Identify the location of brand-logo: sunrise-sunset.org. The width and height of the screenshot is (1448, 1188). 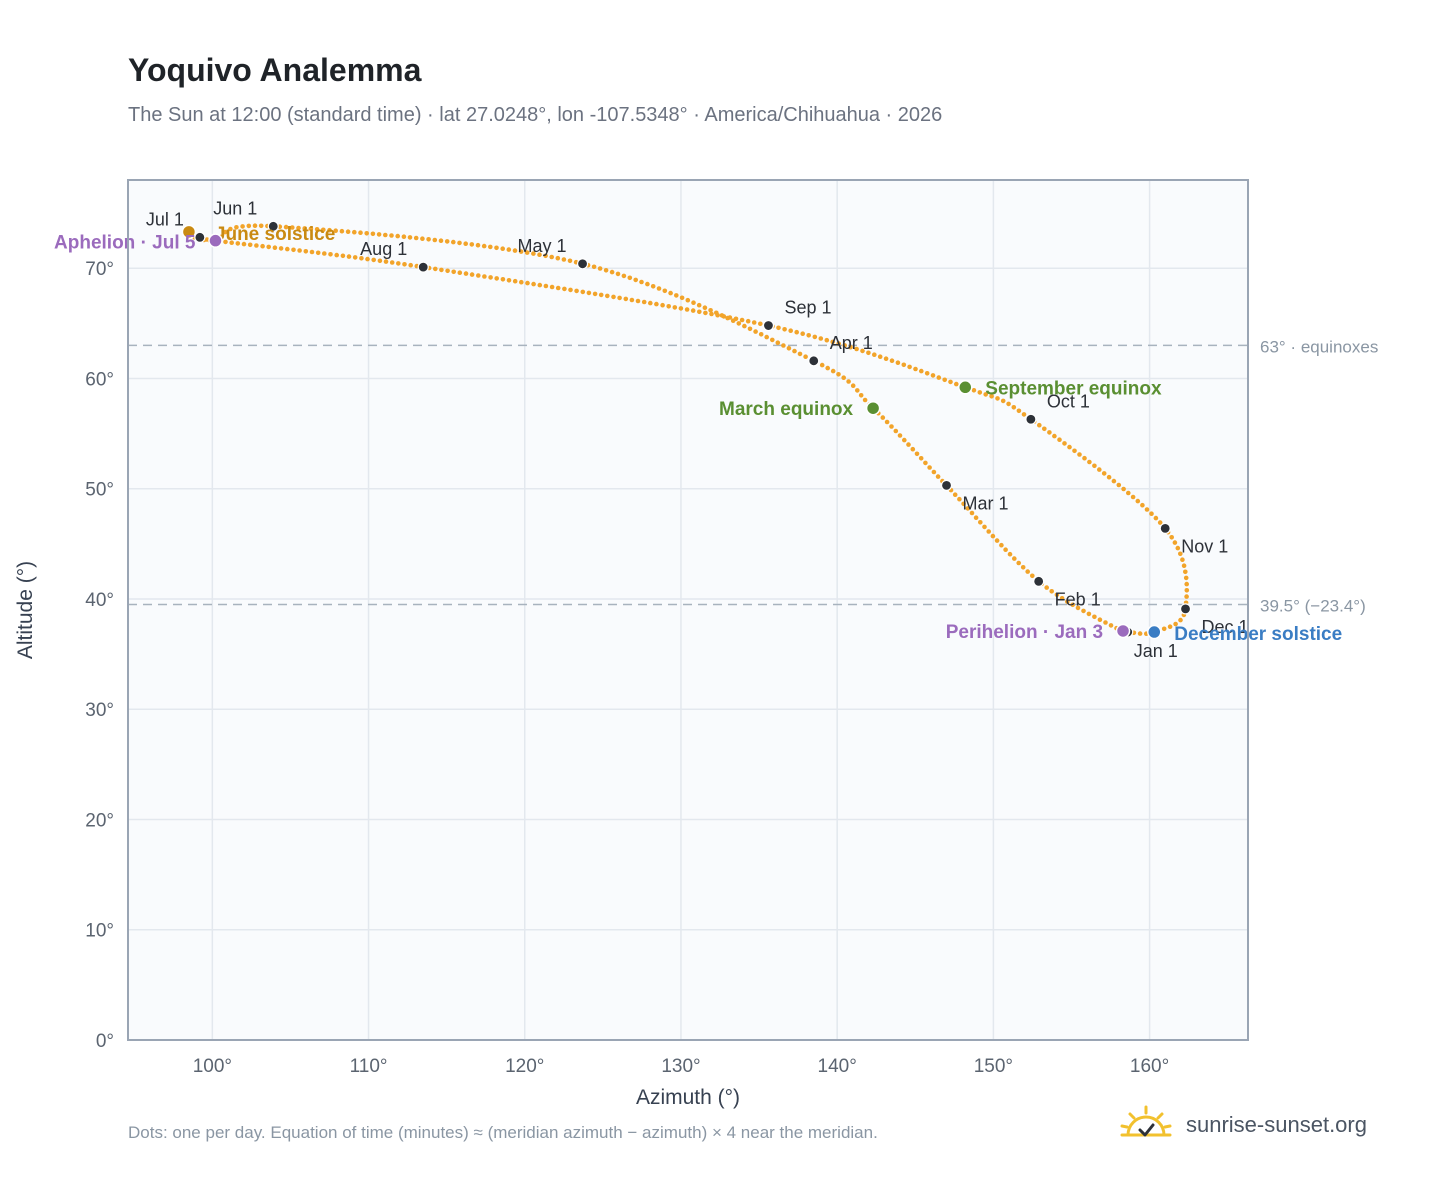
(1243, 1125).